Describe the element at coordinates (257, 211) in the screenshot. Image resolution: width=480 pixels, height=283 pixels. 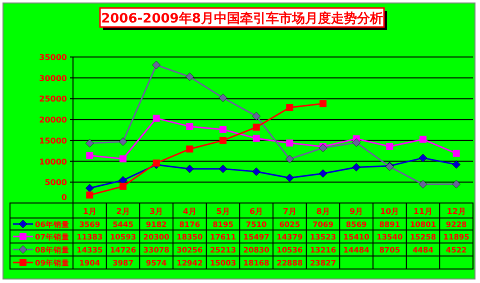
I see `x-tick-label: 6月` at that location.